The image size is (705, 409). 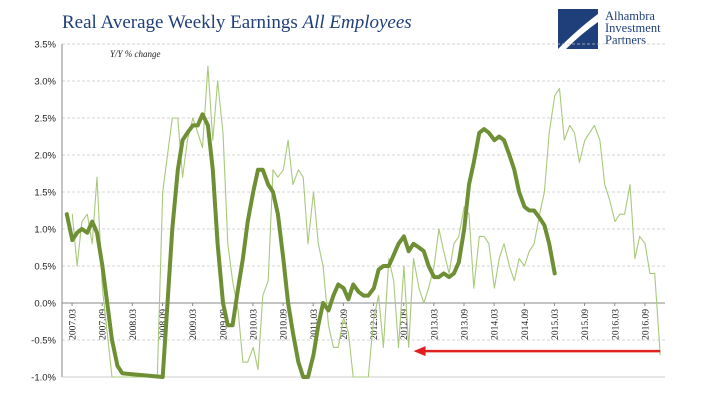 I want to click on y-tick-label: 0.0%, so click(x=45, y=304).